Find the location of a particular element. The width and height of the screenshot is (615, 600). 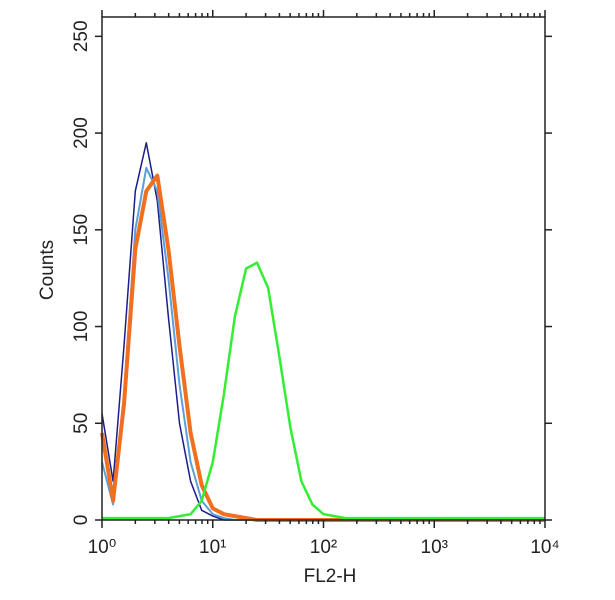

x-tick-label: 10³ is located at coordinates (434, 547).